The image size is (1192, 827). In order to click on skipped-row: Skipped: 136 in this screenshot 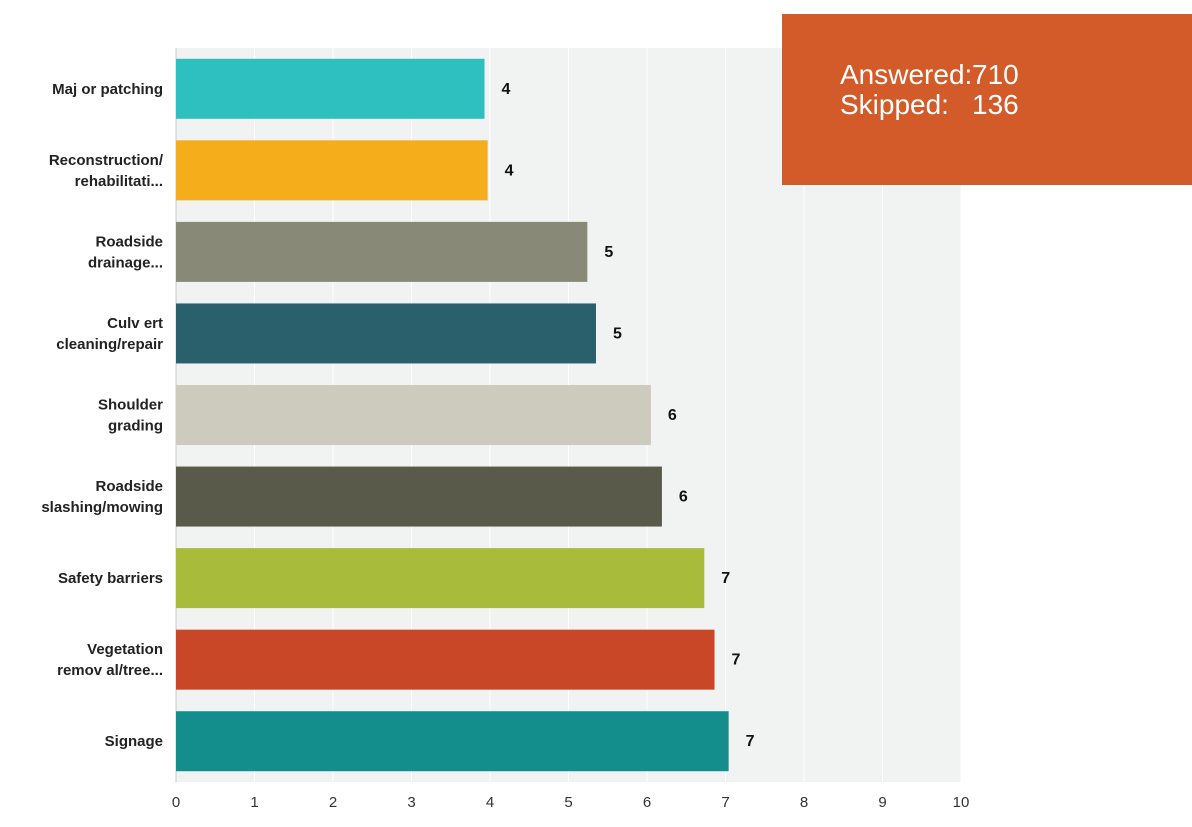, I will do `click(1016, 105)`.